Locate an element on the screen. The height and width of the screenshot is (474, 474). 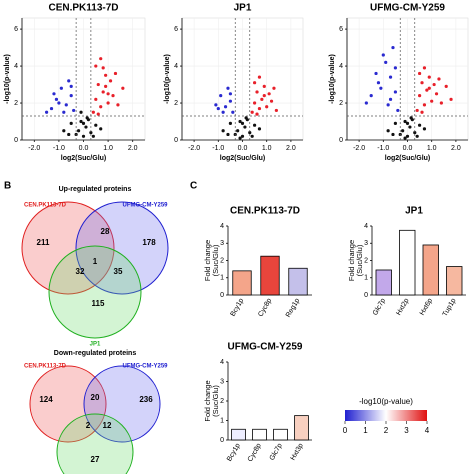
x-tick-label: Tup1p is located at coordinates (450, 307).